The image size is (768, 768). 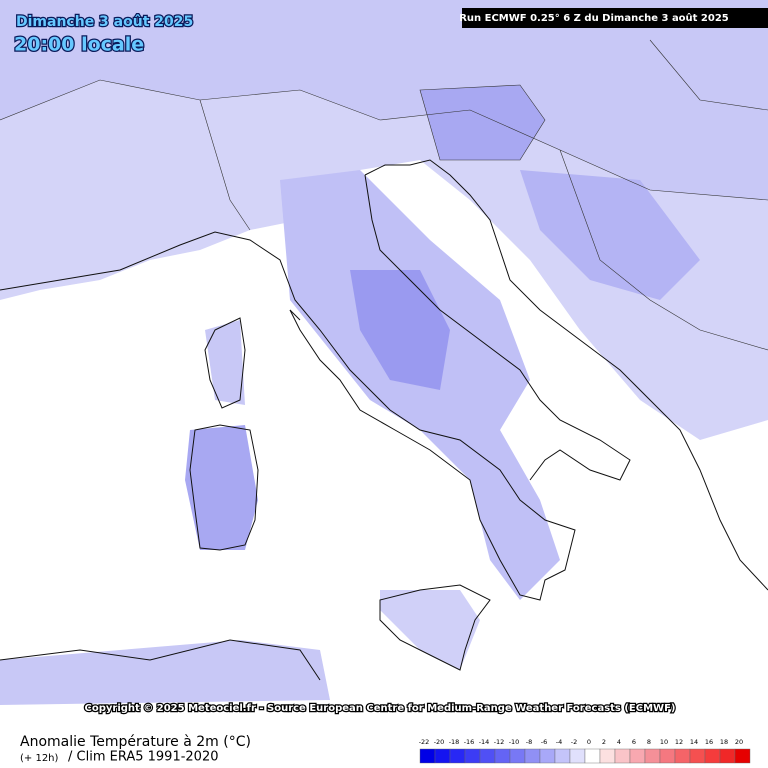 What do you see at coordinates (514, 742) in the screenshot?
I see `colorbar-label: -10` at bounding box center [514, 742].